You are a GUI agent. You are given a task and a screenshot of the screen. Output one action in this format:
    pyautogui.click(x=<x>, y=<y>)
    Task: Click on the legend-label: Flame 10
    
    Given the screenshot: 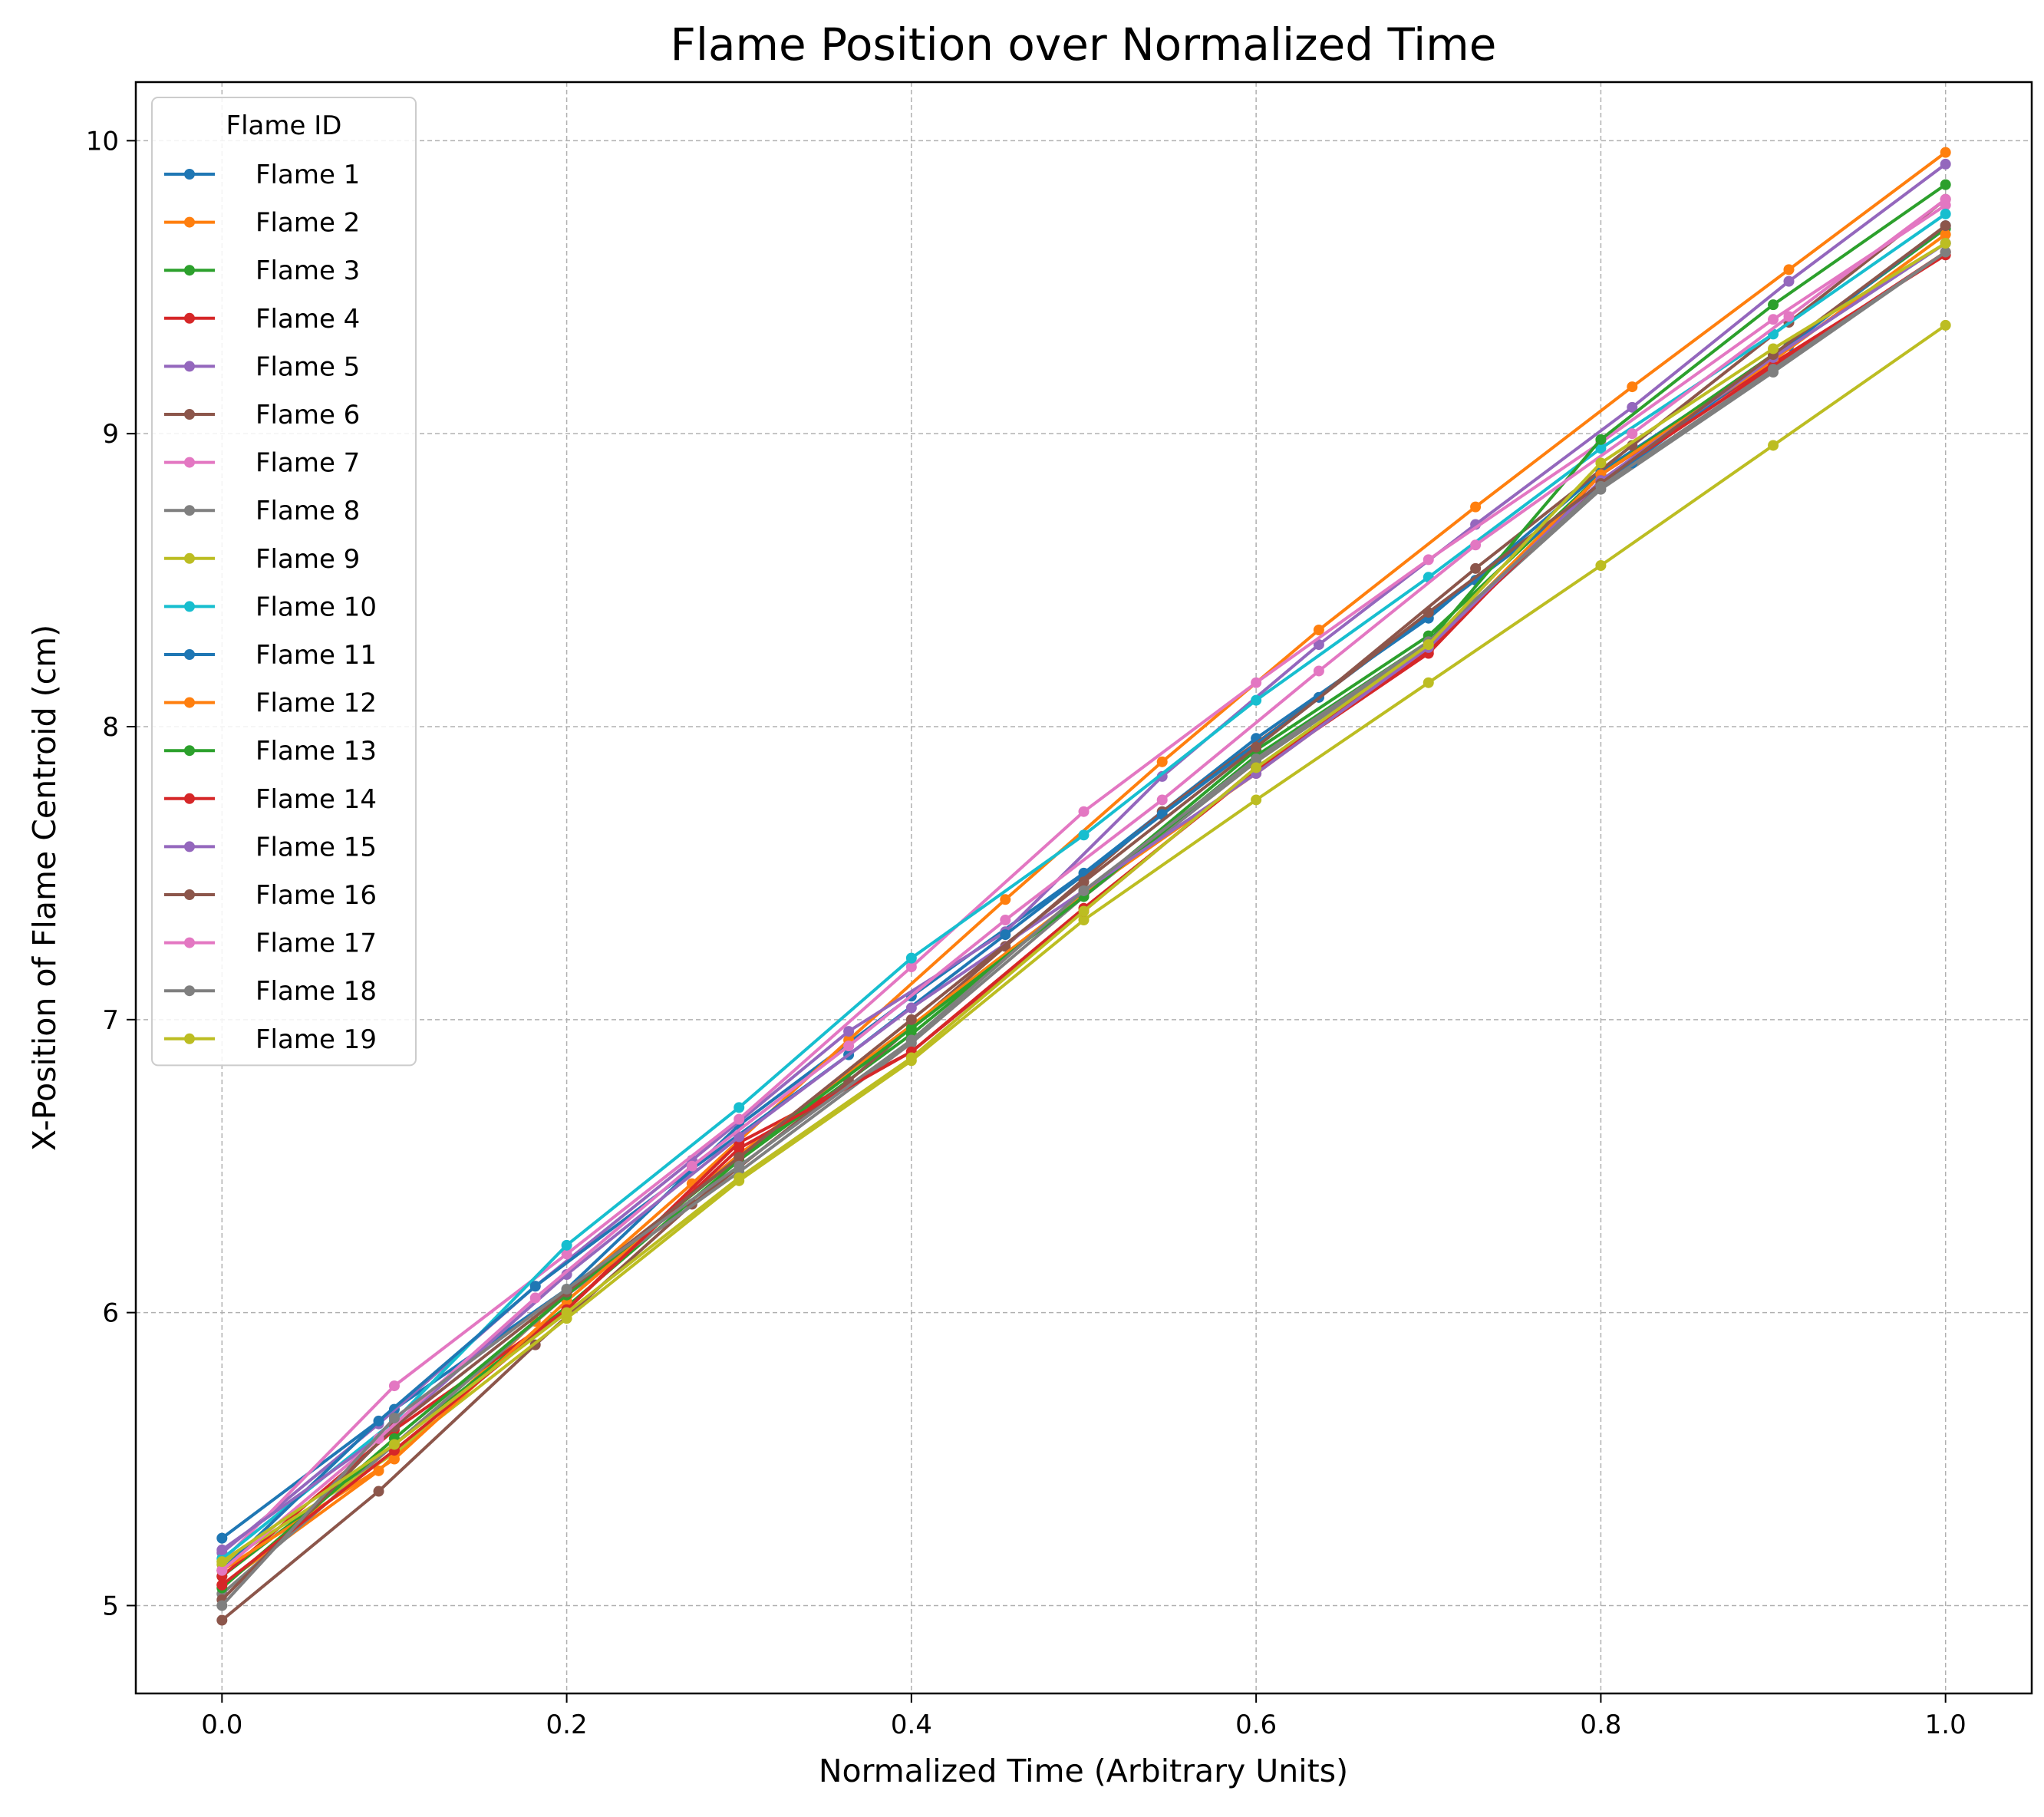 What is the action you would take?
    pyautogui.click(x=316, y=607)
    